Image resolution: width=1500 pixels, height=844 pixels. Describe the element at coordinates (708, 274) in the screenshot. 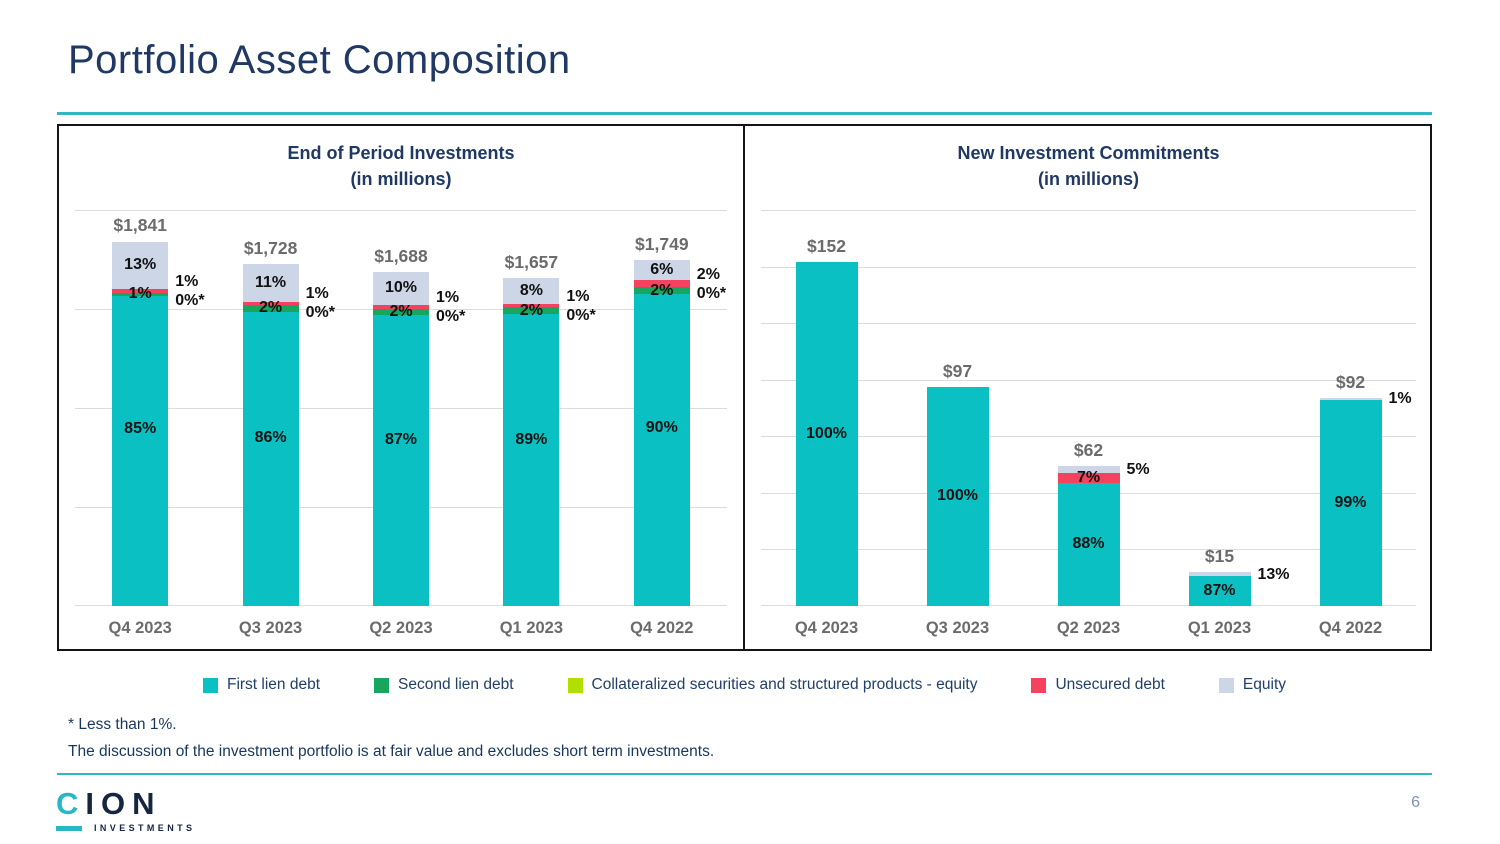

I see `bar-side-label: 2%` at that location.